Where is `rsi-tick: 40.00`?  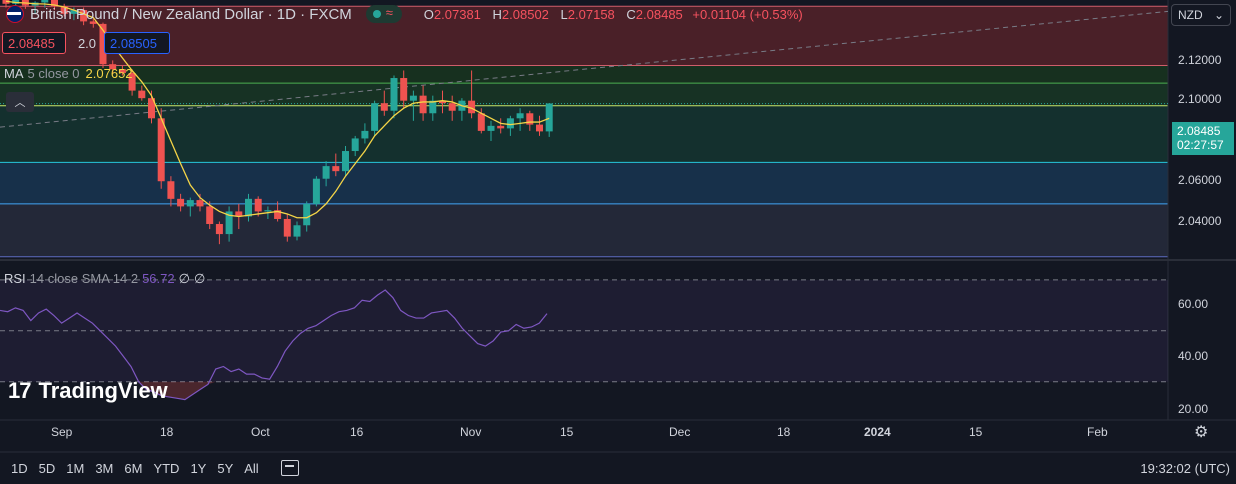 rsi-tick: 40.00 is located at coordinates (1193, 356).